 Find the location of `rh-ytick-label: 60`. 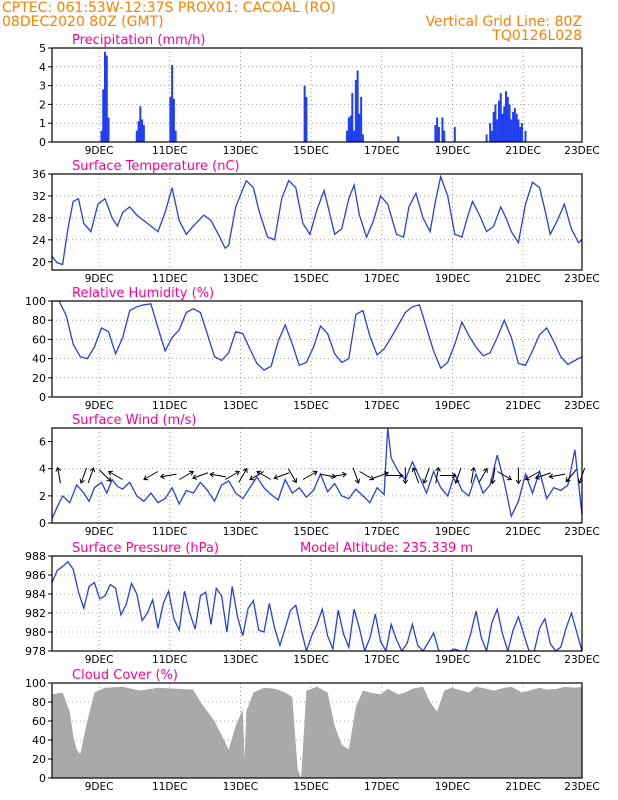

rh-ytick-label: 60 is located at coordinates (39, 339).